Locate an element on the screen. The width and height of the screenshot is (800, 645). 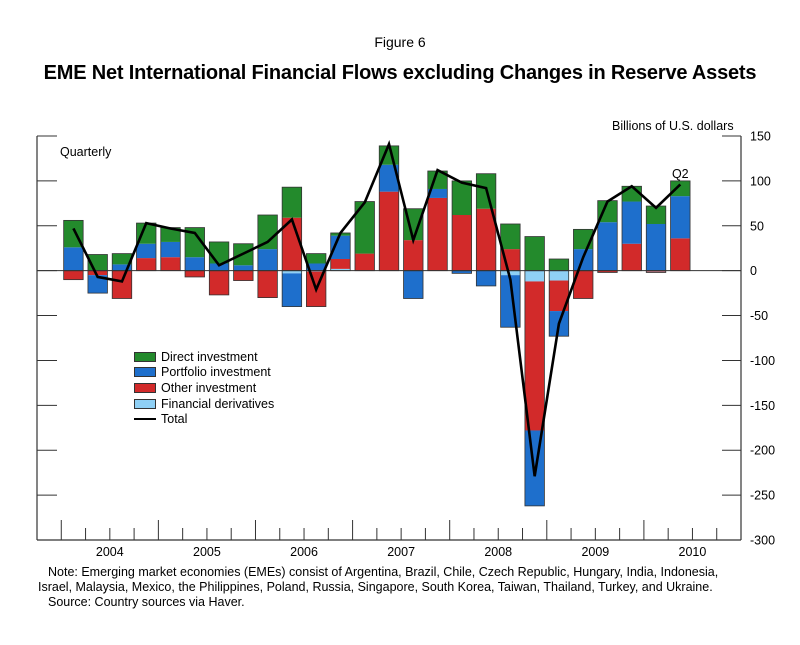
legend-item-direct-investment: Direct investment is located at coordinates (204, 357).